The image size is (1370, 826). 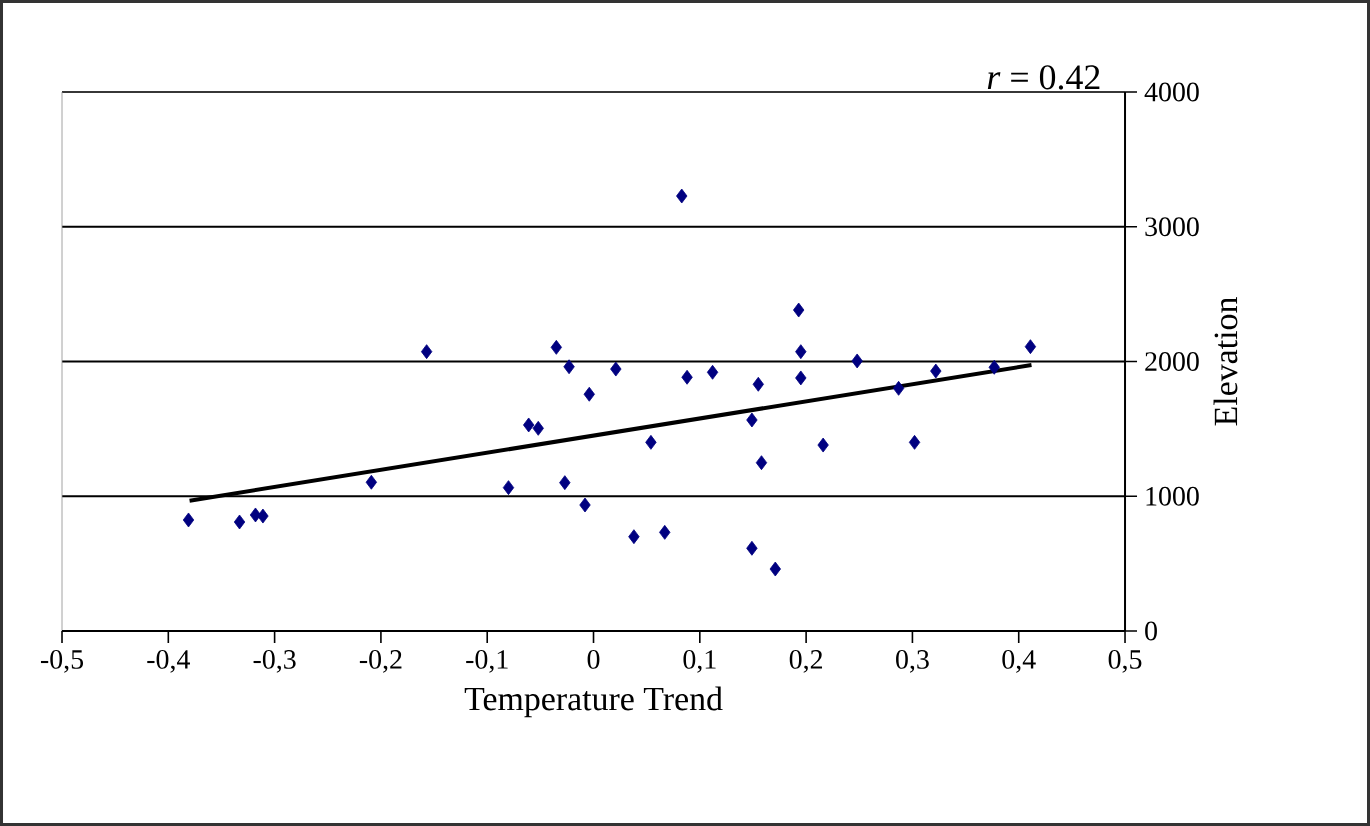 I want to click on x-tick-label: 0,4, so click(x=1019, y=661).